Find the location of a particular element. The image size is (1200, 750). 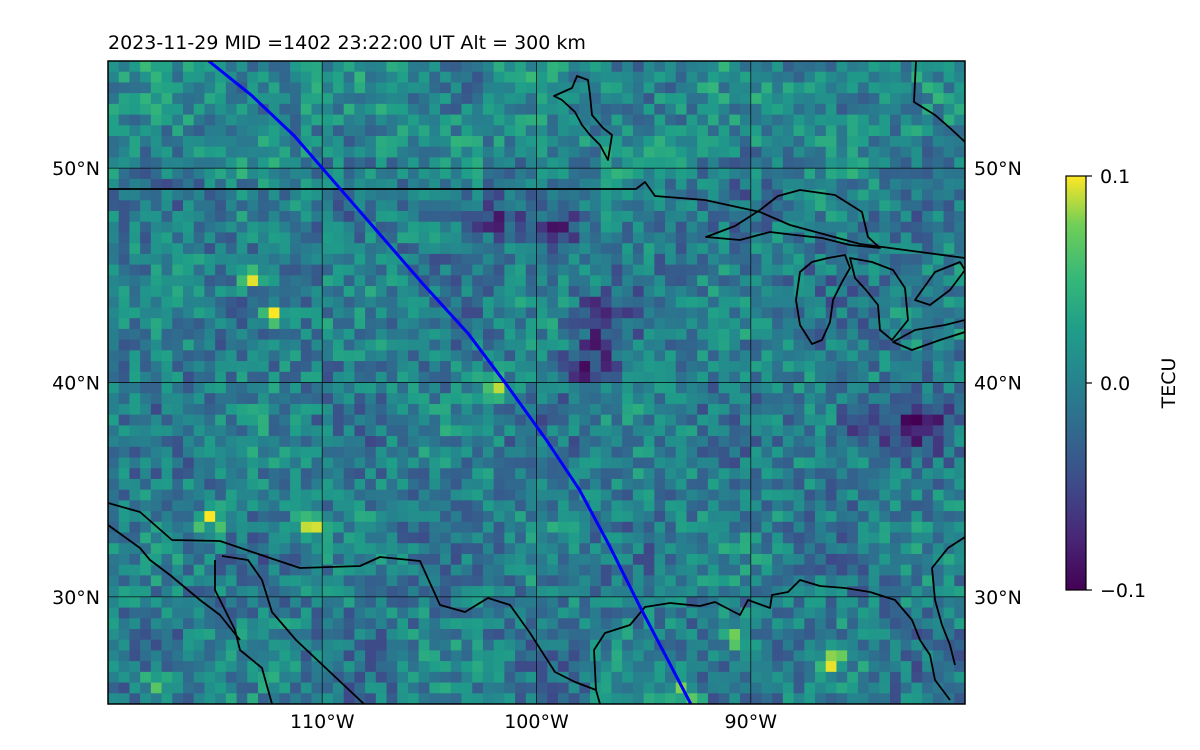

lat-tick-label-right: 30°N is located at coordinates (998, 598).